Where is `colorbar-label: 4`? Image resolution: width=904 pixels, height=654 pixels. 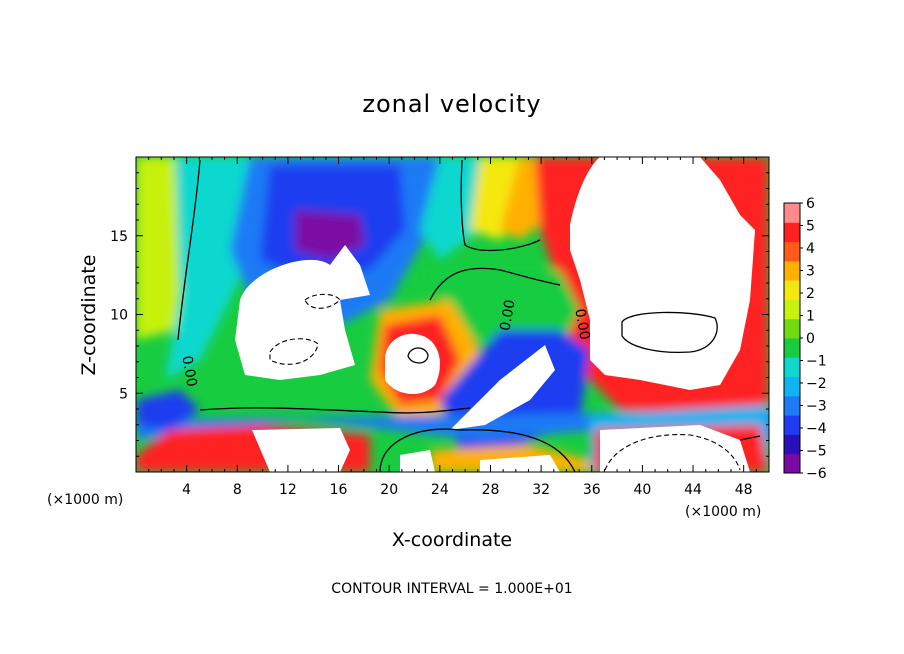 colorbar-label: 4 is located at coordinates (810, 249).